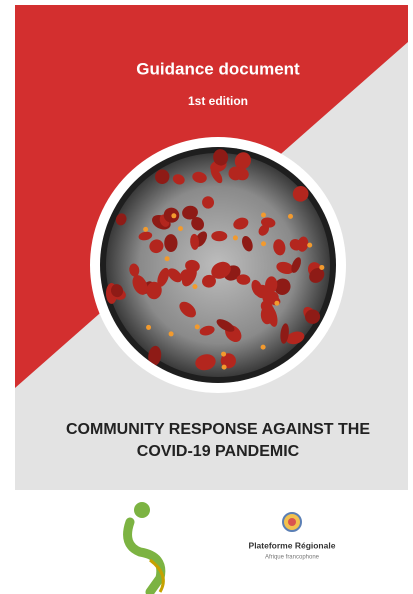  Describe the element at coordinates (292, 536) in the screenshot. I see `right-logo: Plateforme Régionale Afrique francophone` at that location.